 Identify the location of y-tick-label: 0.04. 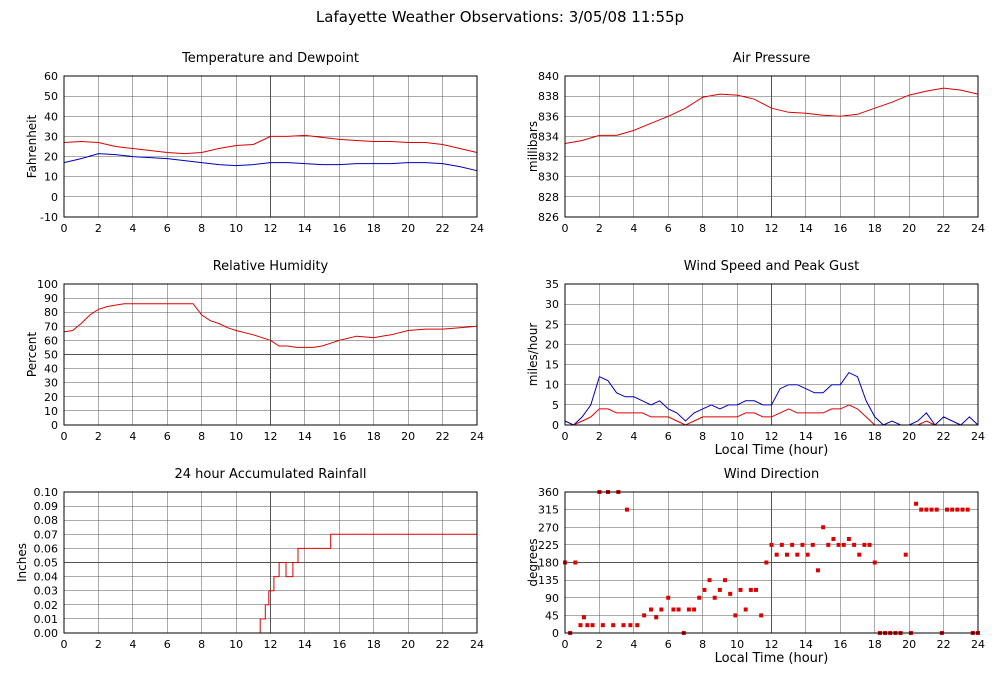
(46, 577).